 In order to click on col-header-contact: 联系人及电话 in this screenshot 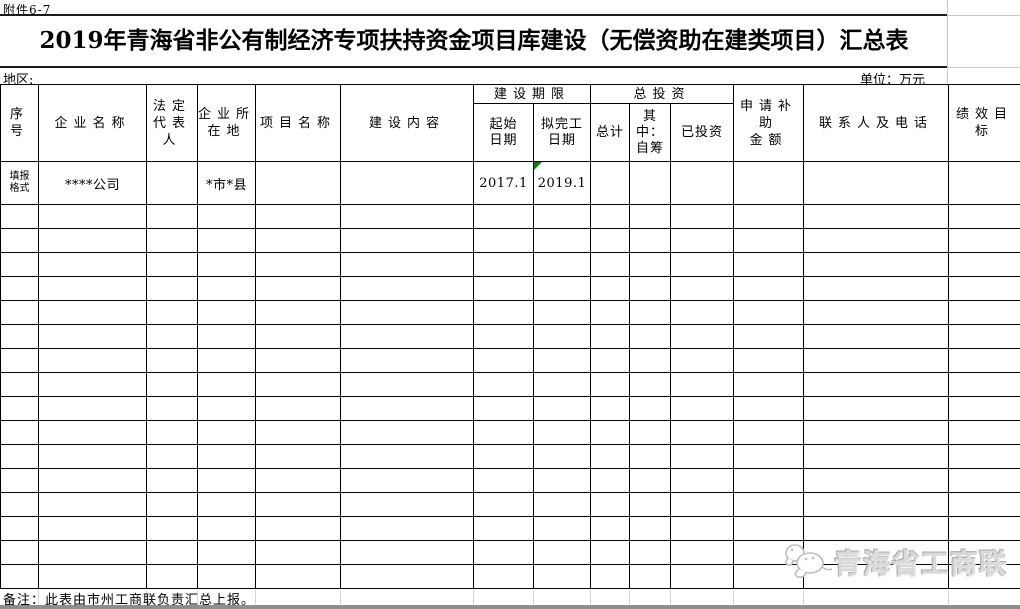, I will do `click(876, 123)`.